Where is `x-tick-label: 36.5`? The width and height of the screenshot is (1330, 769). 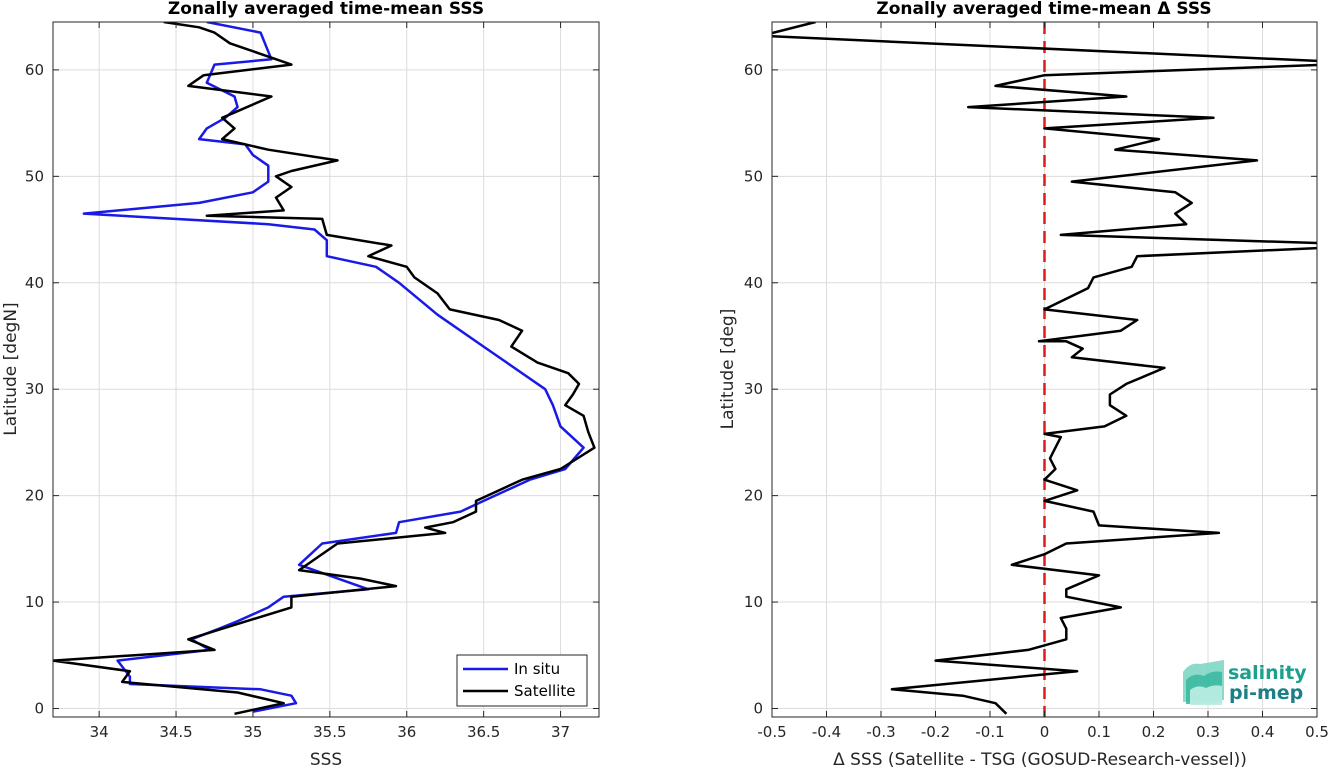
x-tick-label: 36.5 is located at coordinates (483, 732).